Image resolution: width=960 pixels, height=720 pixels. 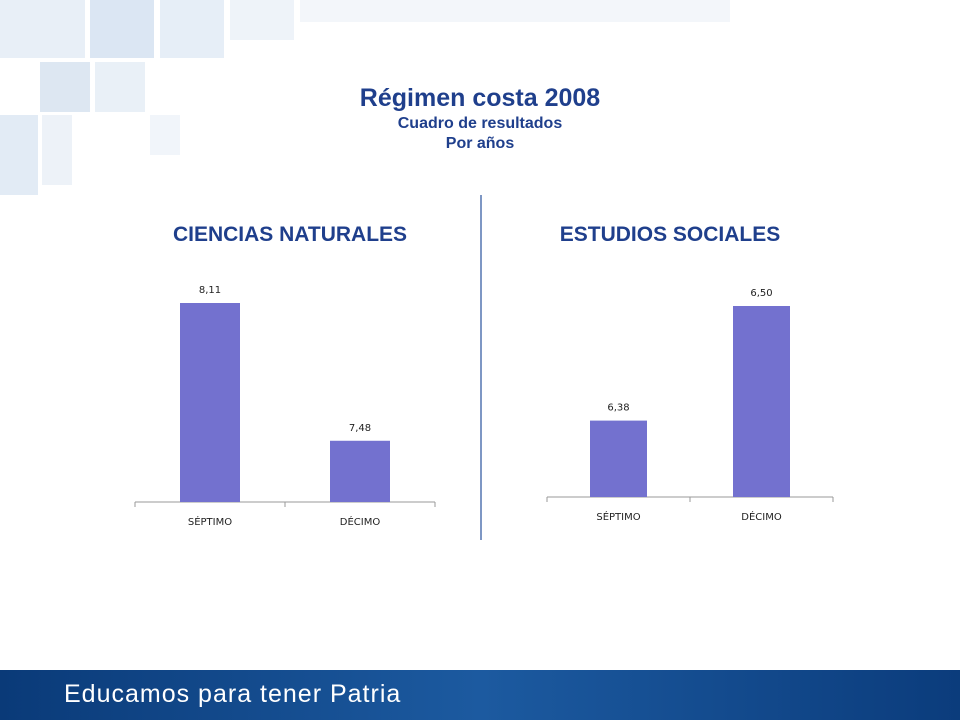 I want to click on page-subtitle: Cuadro de resultados, so click(x=480, y=123).